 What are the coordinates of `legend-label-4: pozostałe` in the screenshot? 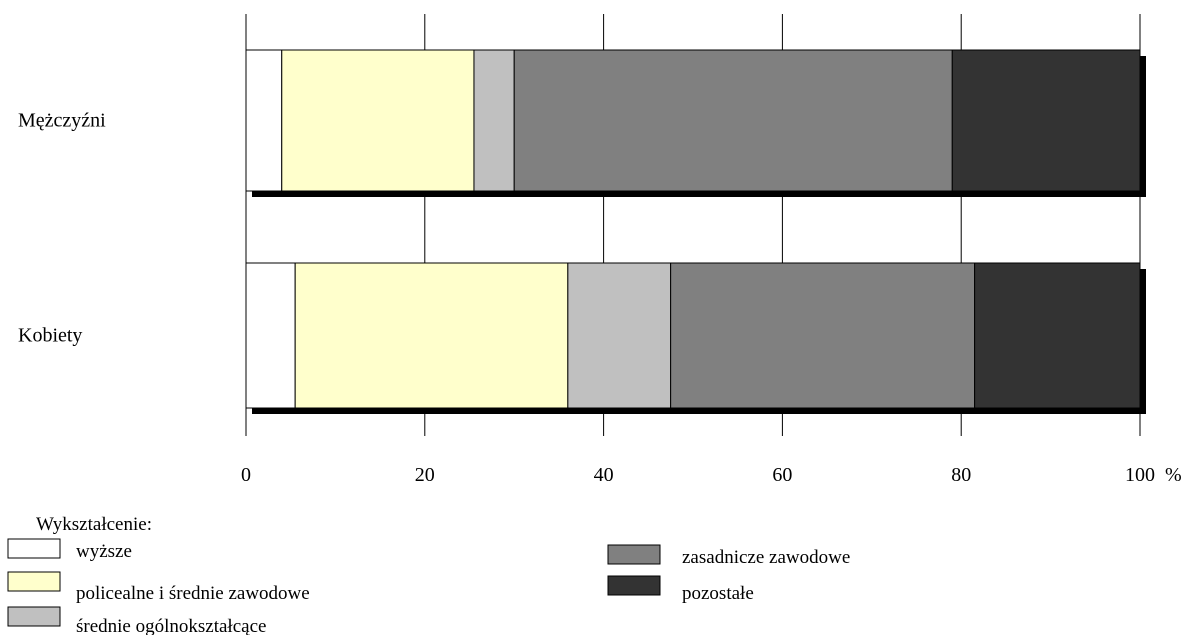 It's located at (718, 593).